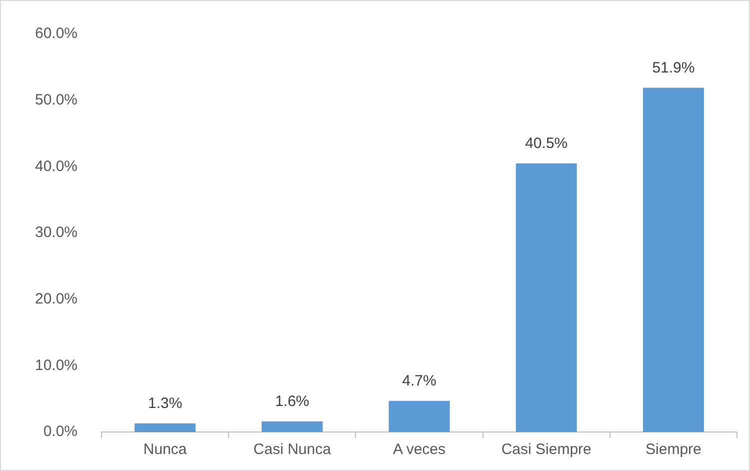  Describe the element at coordinates (546, 143) in the screenshot. I see `data-label: 40.5%` at that location.